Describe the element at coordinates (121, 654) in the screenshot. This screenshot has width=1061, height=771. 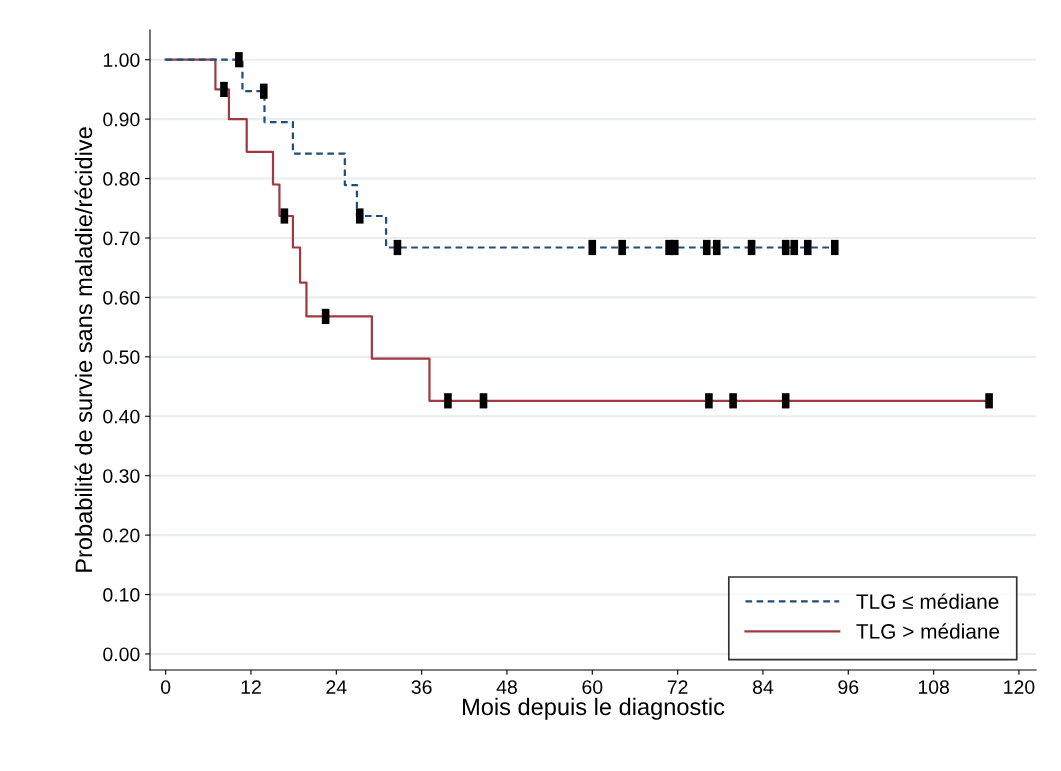
I see `y-tick-label: 0.00` at that location.